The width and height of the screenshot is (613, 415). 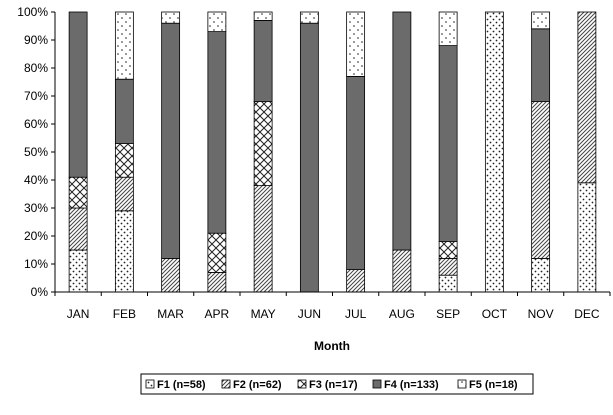 I want to click on bar-segment-jul-f2, so click(x=356, y=281).